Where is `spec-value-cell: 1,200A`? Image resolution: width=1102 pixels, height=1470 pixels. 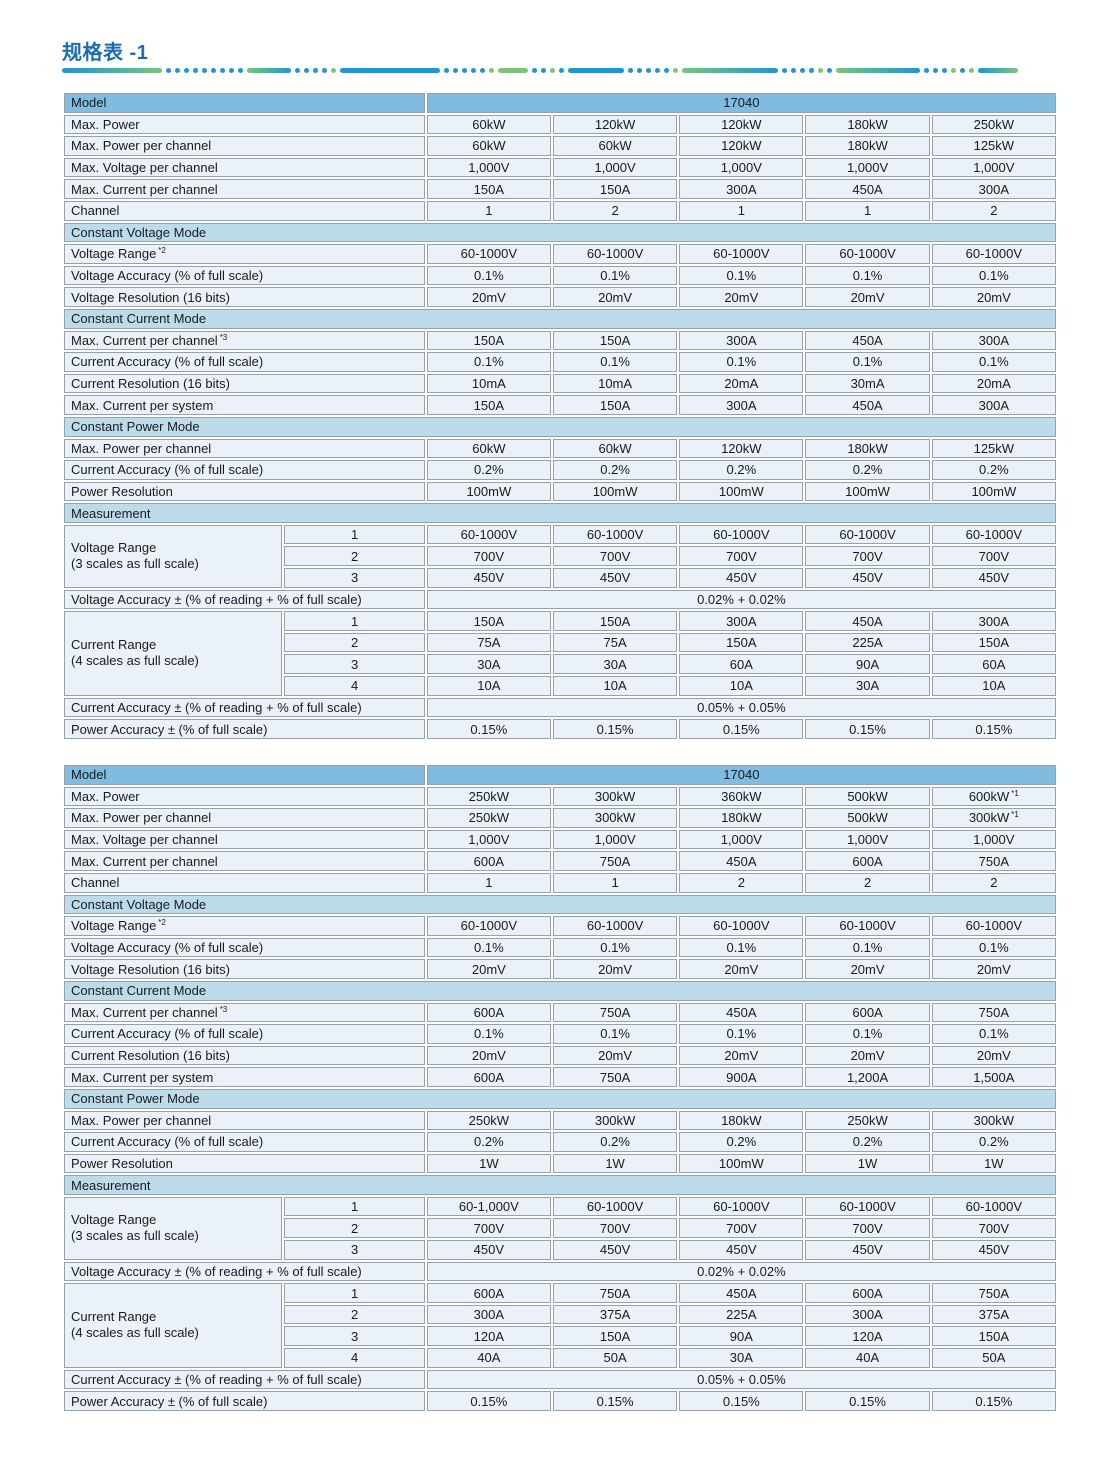 spec-value-cell: 1,200A is located at coordinates (867, 1077).